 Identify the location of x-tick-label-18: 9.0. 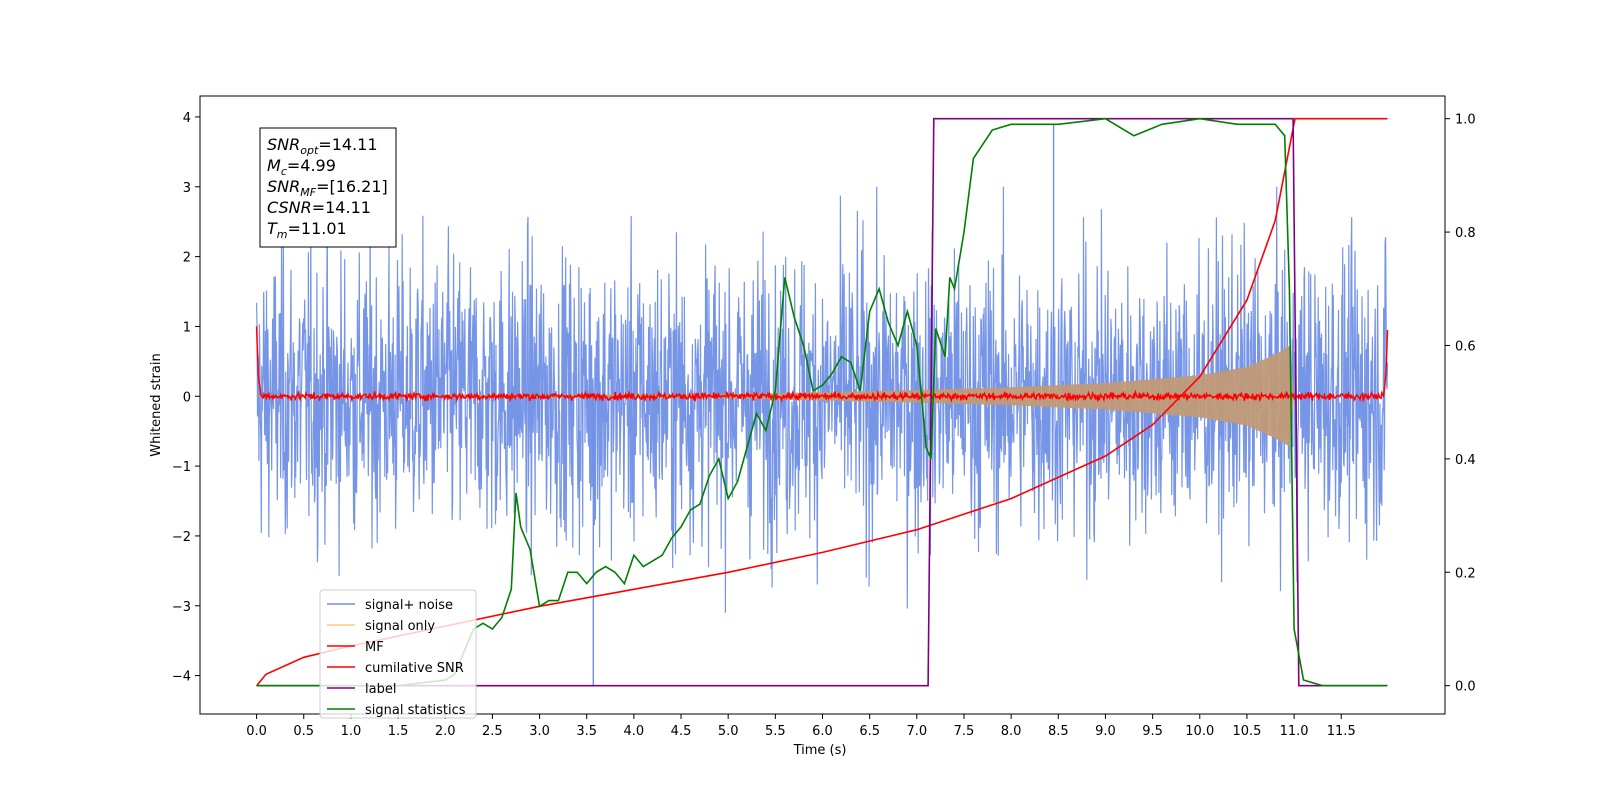
(1105, 731).